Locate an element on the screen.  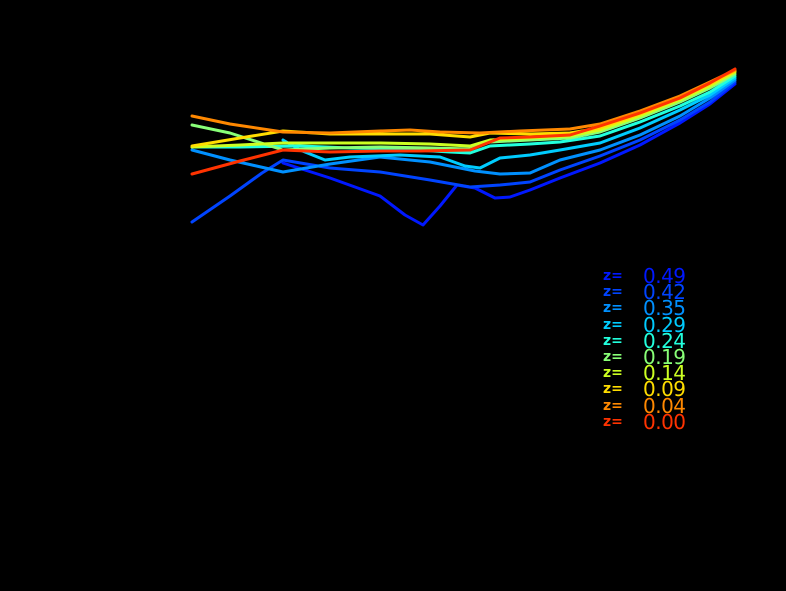
legend-item: z= 0.19 is located at coordinates (644, 356).